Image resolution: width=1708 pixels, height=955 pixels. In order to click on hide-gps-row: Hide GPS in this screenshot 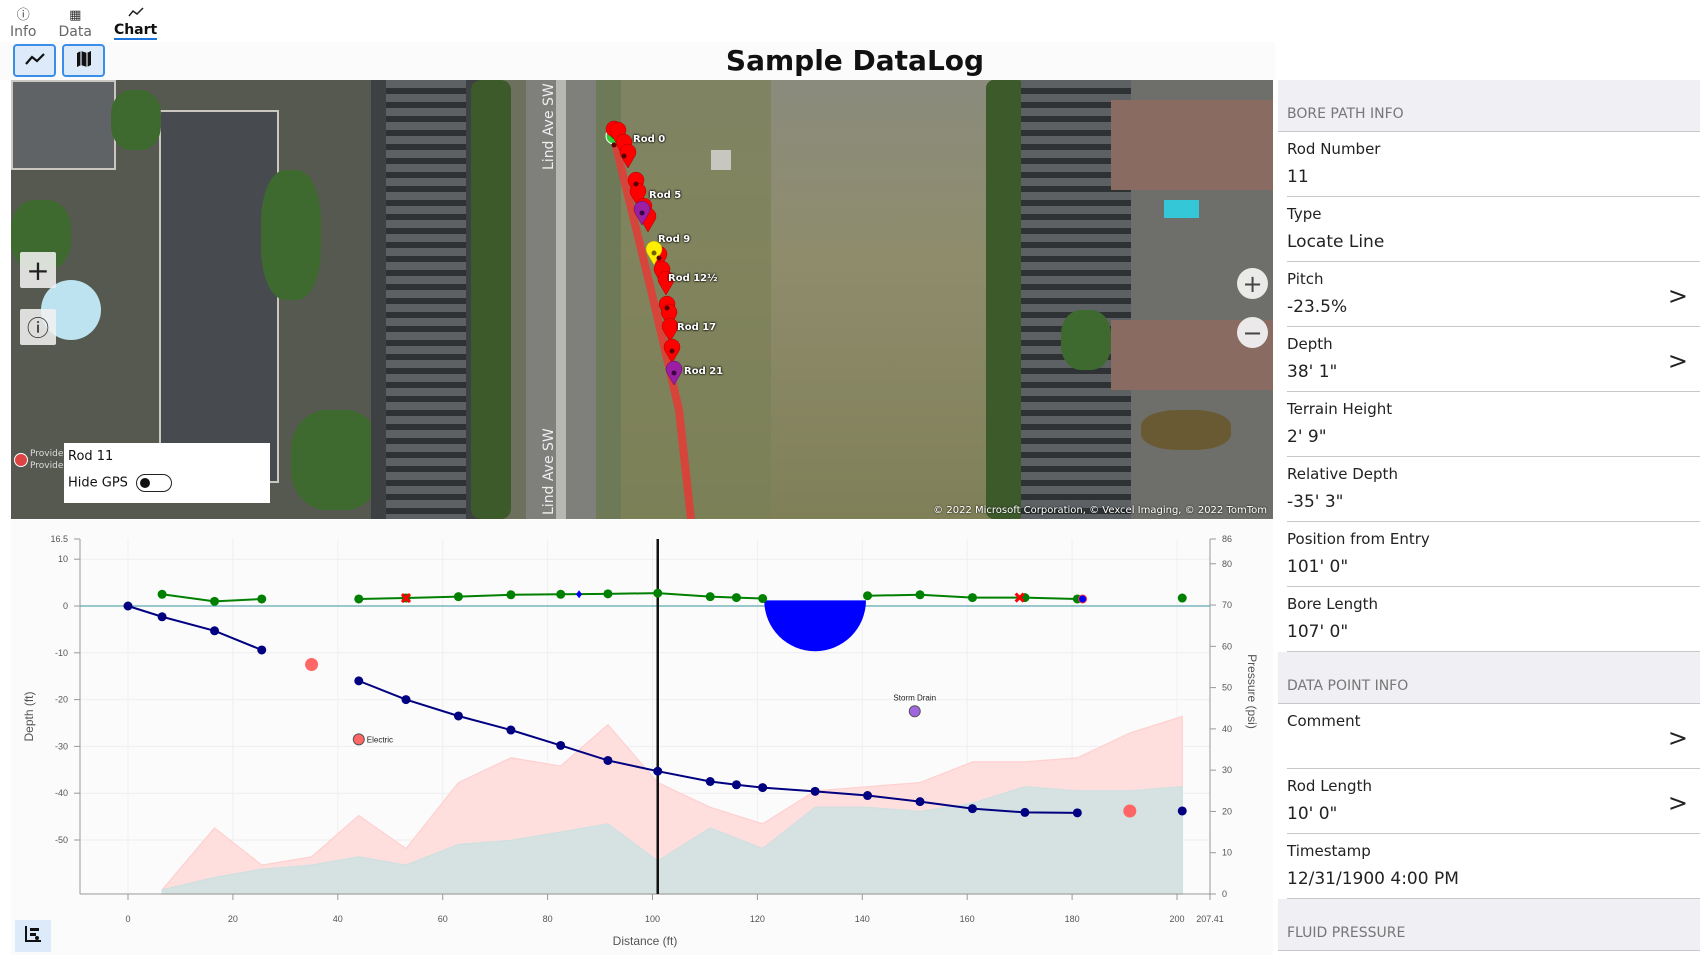, I will do `click(167, 483)`.